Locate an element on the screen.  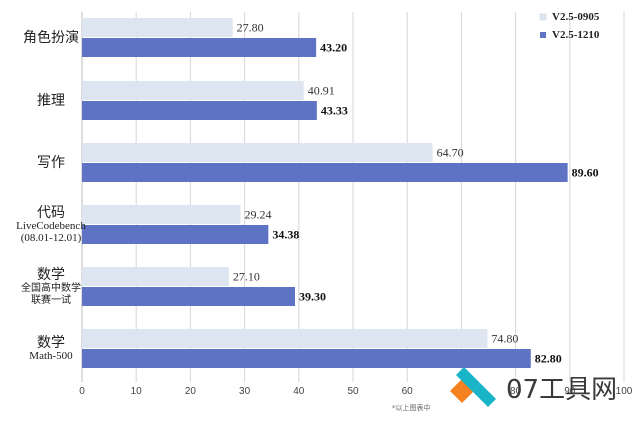
x-tick-label: 60 is located at coordinates (408, 391).